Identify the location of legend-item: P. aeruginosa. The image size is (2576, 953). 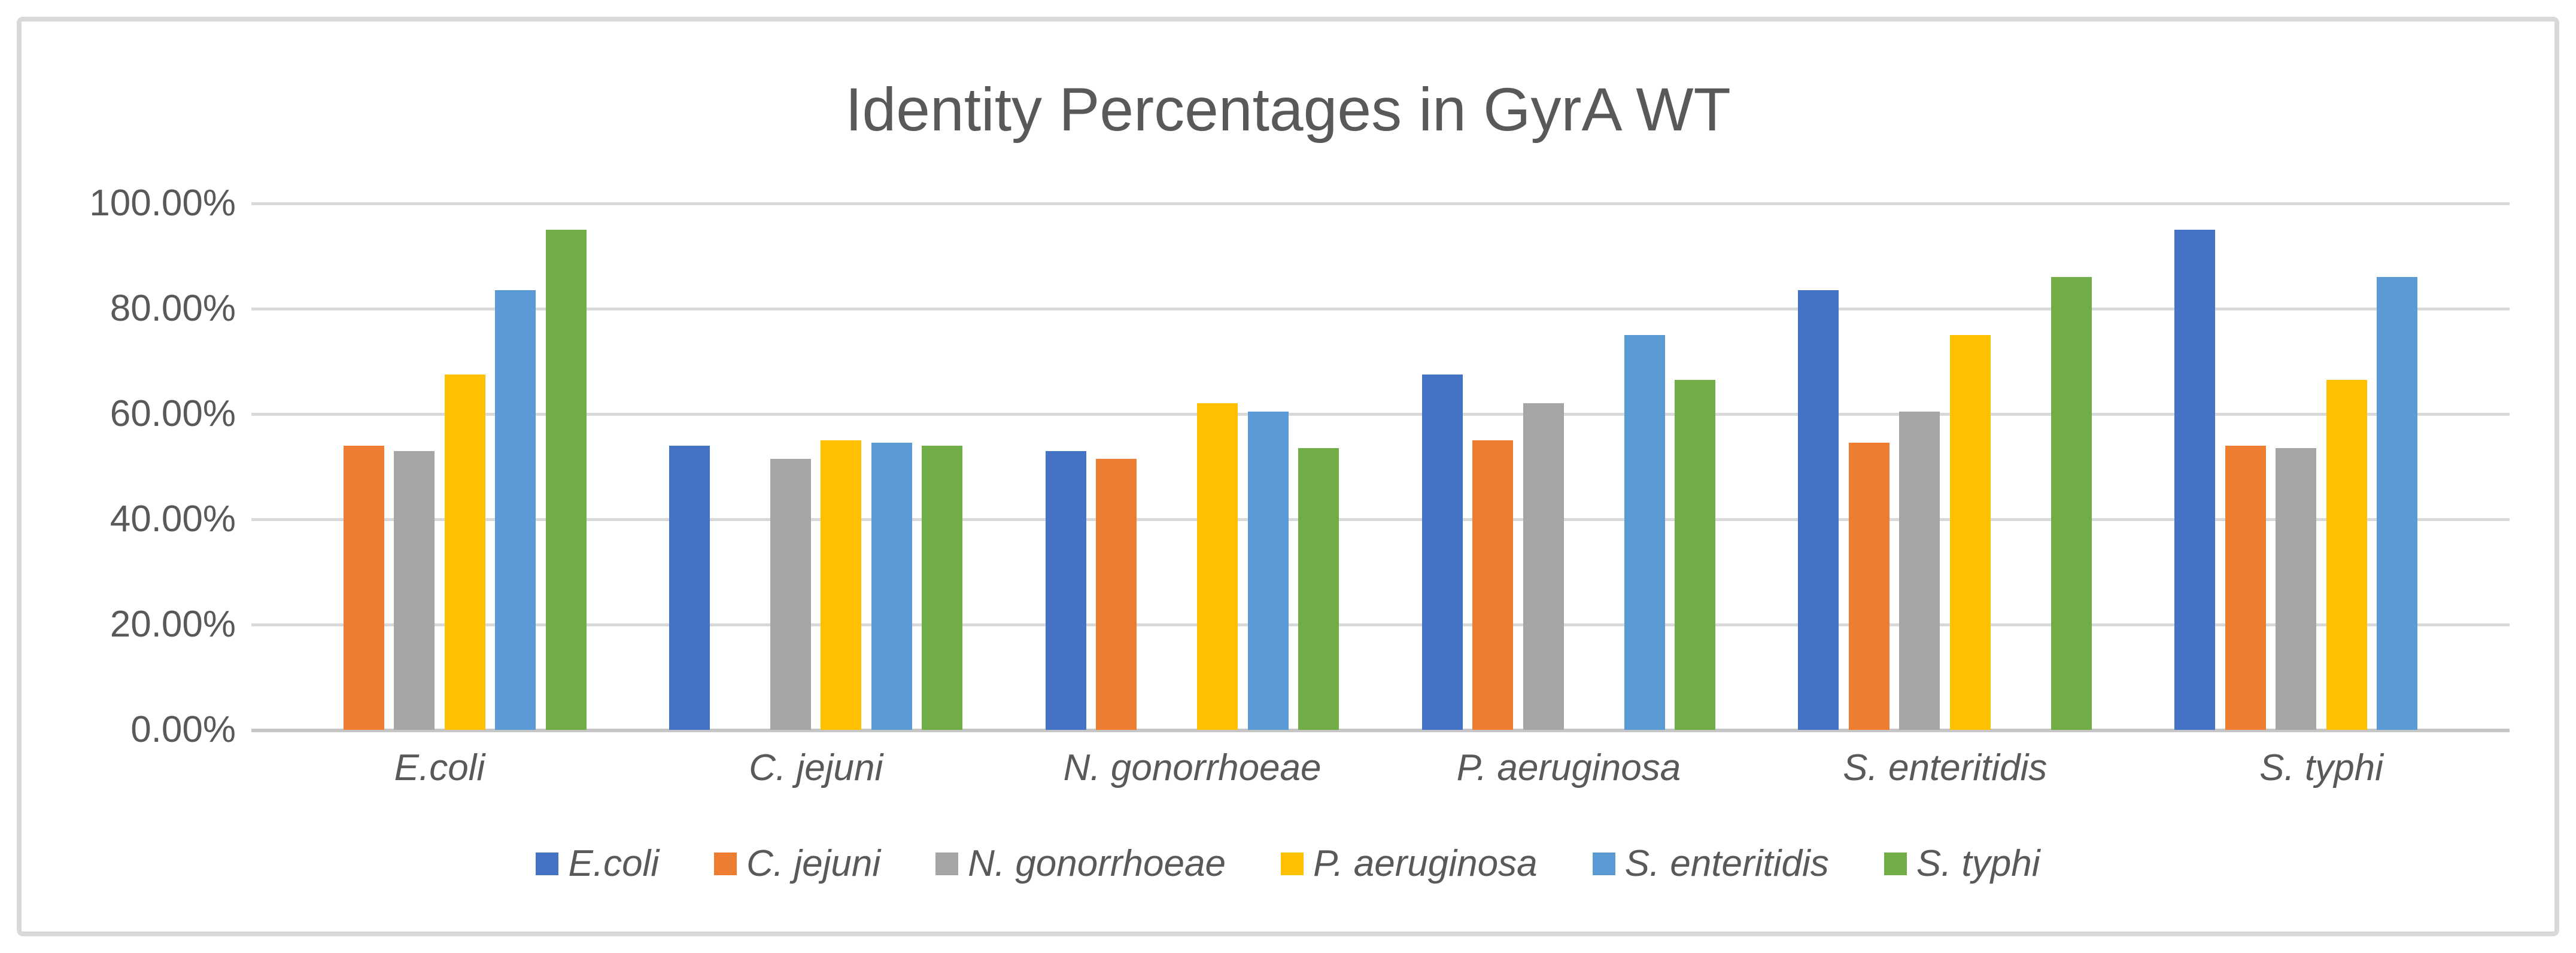
(1409, 863).